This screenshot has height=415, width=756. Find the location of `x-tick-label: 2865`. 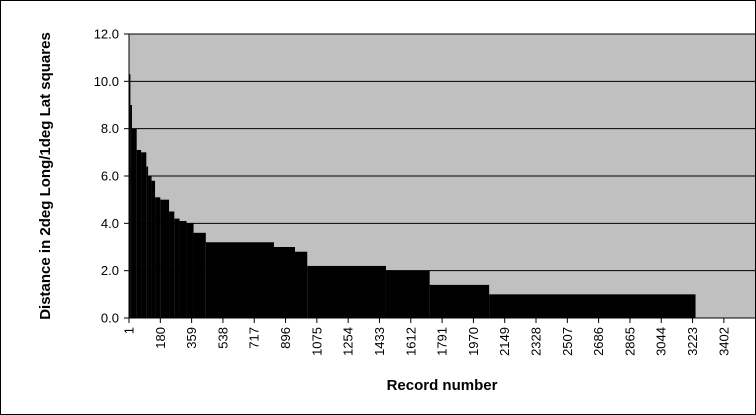

x-tick-label: 2865 is located at coordinates (629, 341).